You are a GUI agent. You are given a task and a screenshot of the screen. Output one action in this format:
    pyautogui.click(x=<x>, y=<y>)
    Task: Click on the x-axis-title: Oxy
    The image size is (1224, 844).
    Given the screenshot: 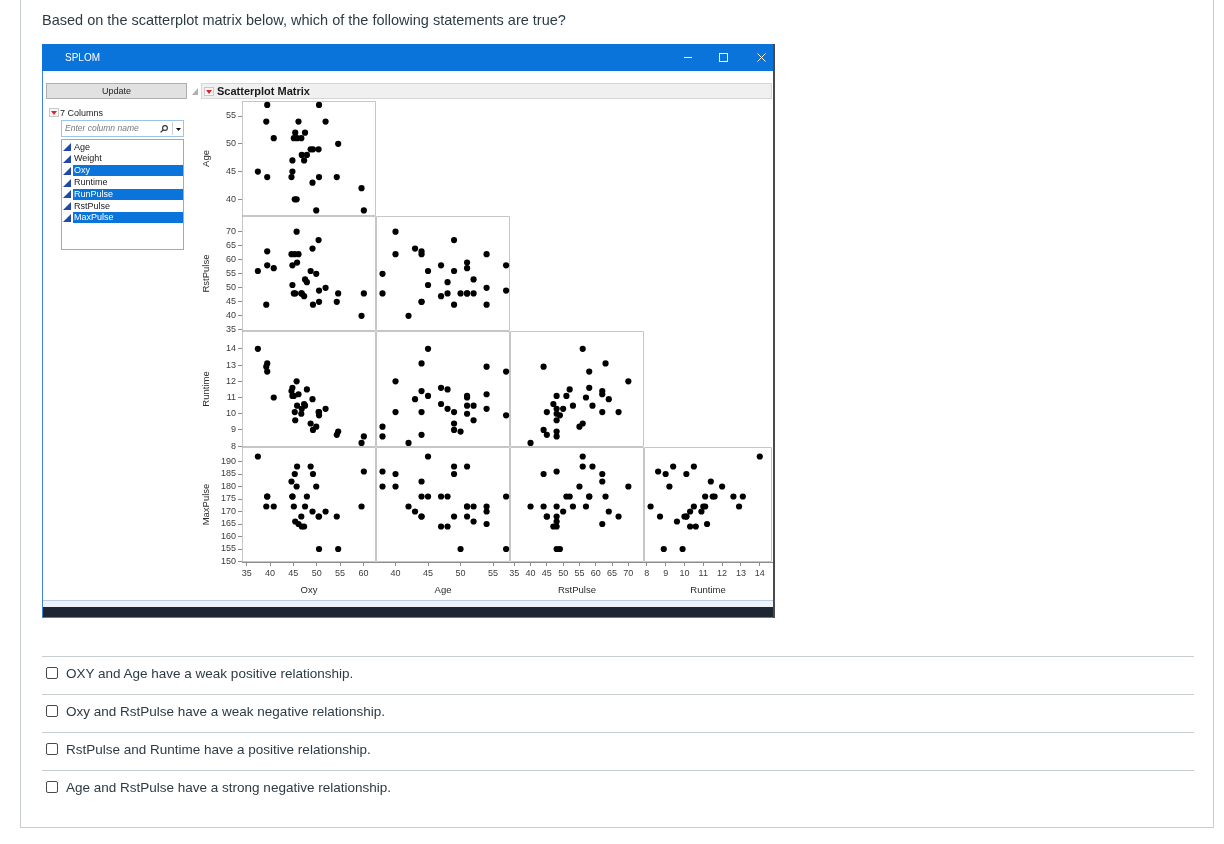 What is the action you would take?
    pyautogui.click(x=309, y=589)
    